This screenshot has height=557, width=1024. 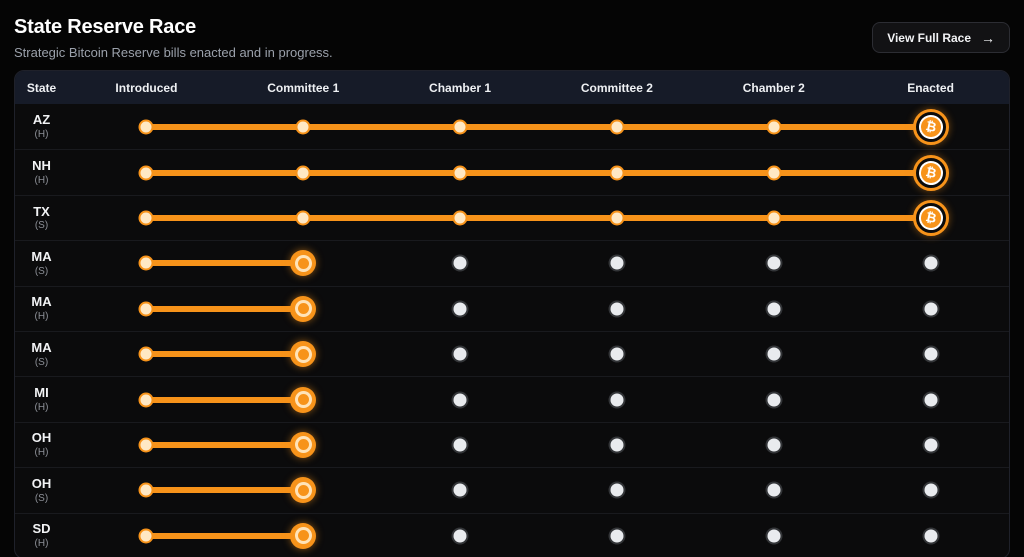 What do you see at coordinates (460, 87) in the screenshot?
I see `column-header-chamber-1: Chamber 1` at bounding box center [460, 87].